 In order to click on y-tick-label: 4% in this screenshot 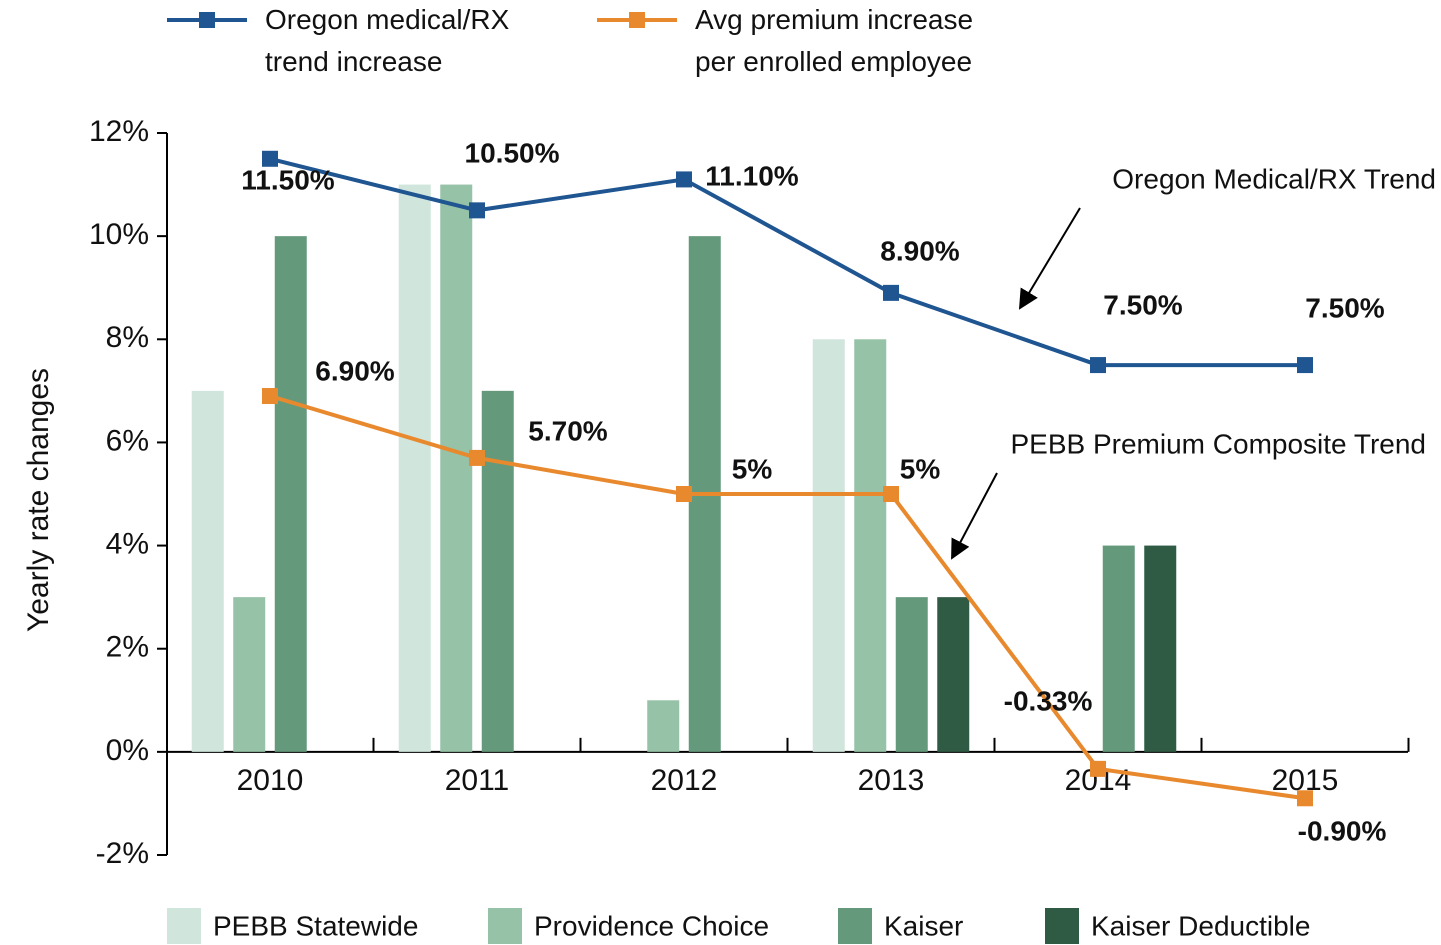, I will do `click(127, 543)`.